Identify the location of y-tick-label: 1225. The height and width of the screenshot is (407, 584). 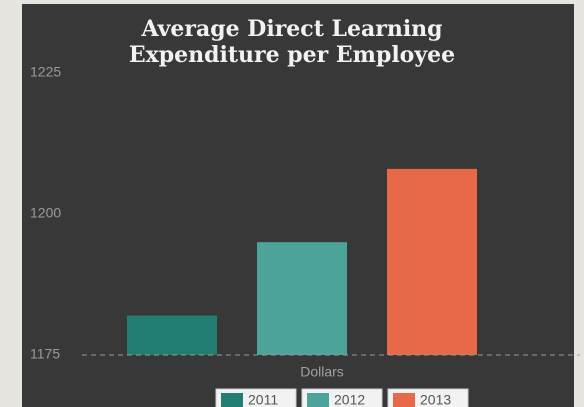
(45, 72).